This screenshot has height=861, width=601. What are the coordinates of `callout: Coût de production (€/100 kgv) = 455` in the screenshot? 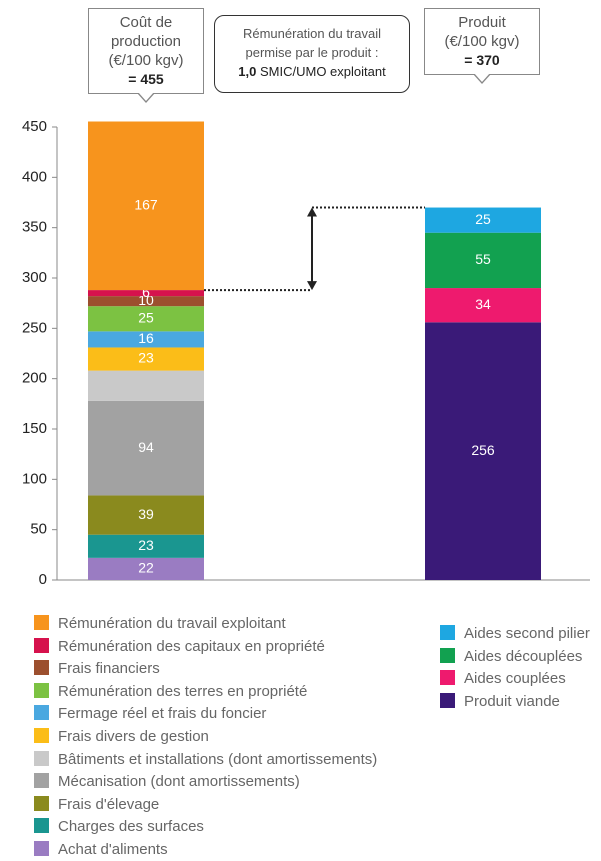 It's located at (146, 55).